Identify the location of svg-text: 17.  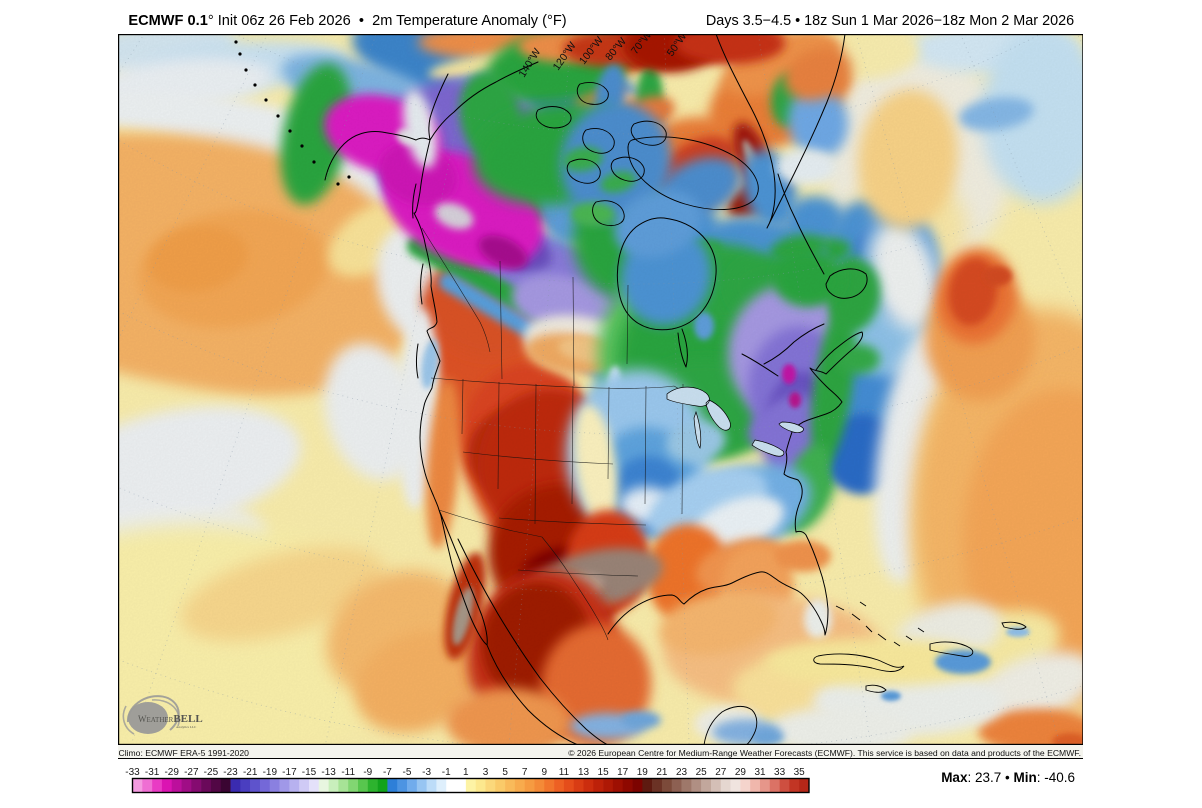
(623, 772).